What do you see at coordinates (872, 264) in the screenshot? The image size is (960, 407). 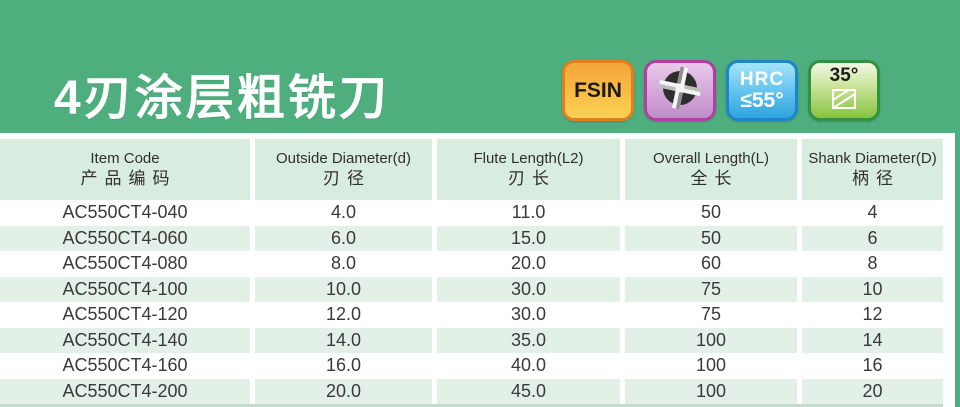 I see `cell-shank-diameter: 8` at bounding box center [872, 264].